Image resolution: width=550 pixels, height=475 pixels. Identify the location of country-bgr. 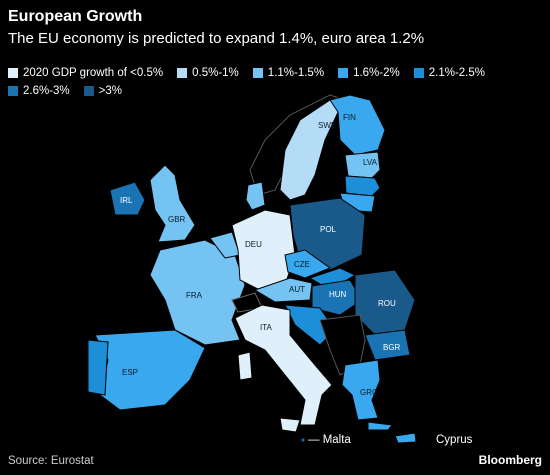
(387, 345).